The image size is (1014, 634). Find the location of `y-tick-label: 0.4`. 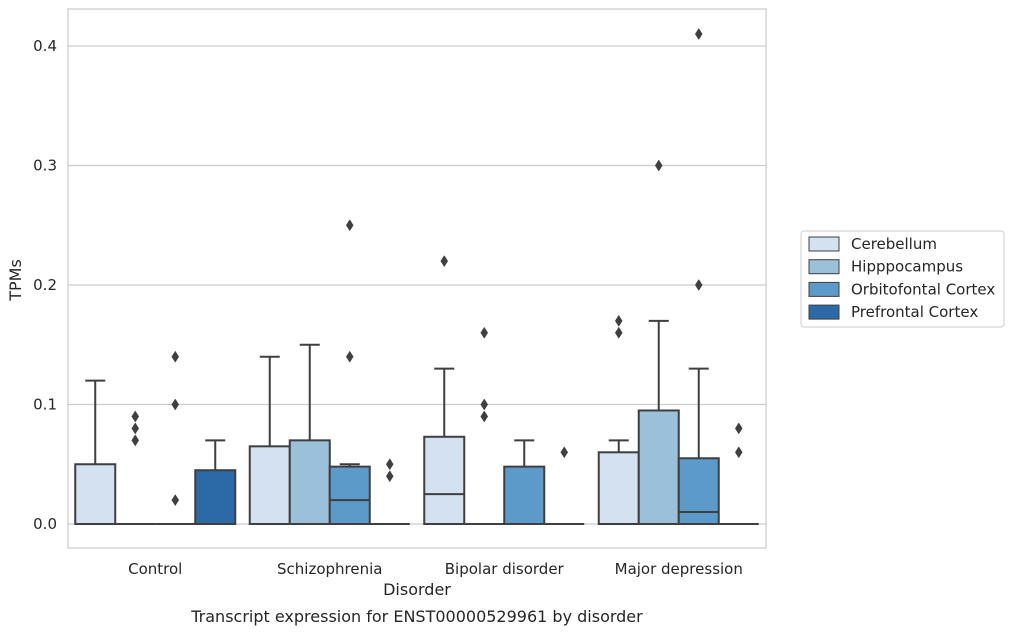

y-tick-label: 0.4 is located at coordinates (45, 46).